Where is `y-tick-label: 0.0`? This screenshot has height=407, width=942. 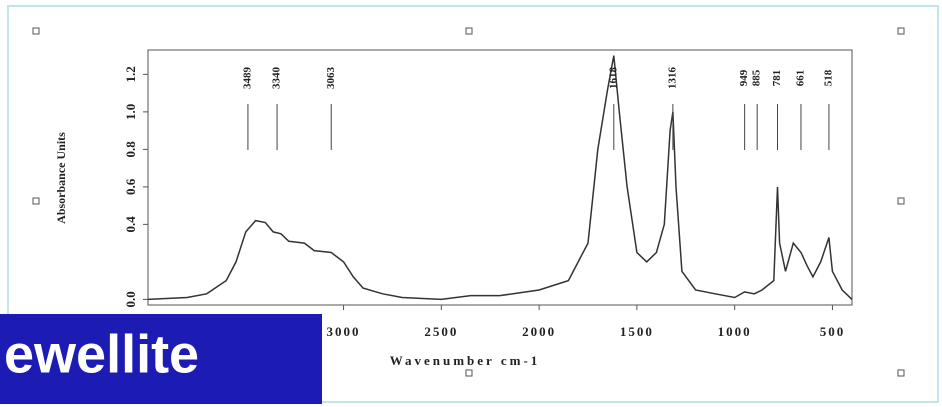 y-tick-label: 0.0 is located at coordinates (130, 299).